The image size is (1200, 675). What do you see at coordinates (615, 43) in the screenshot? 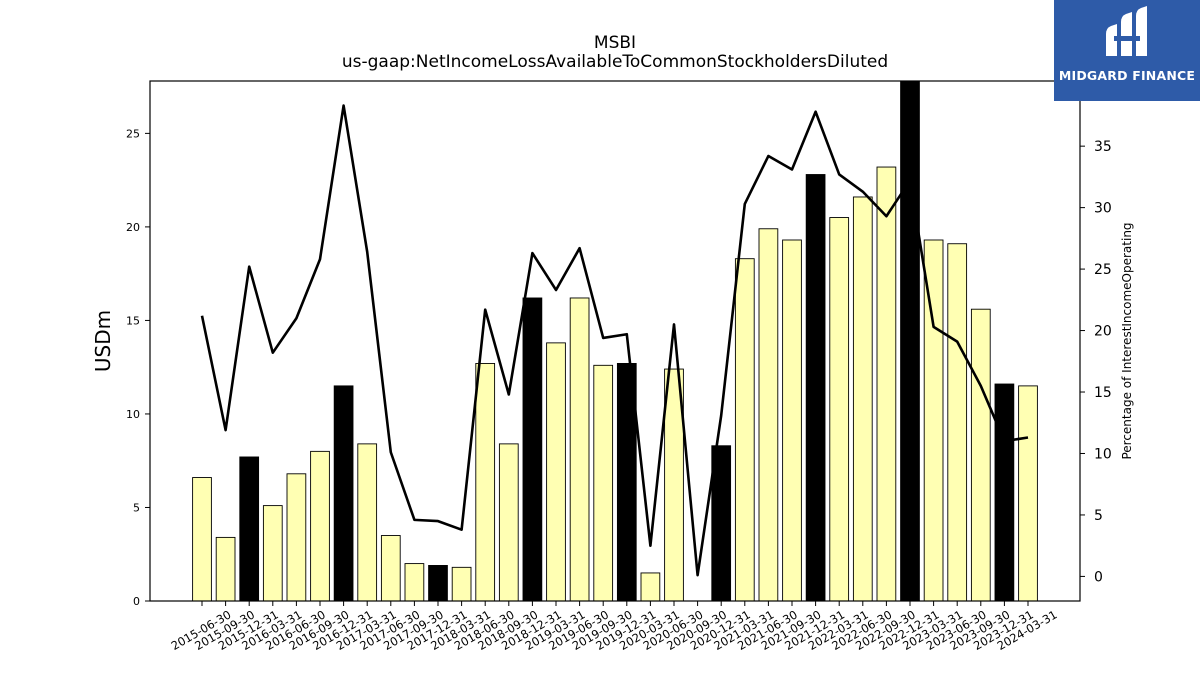
I see `chart-title: MSBI` at bounding box center [615, 43].